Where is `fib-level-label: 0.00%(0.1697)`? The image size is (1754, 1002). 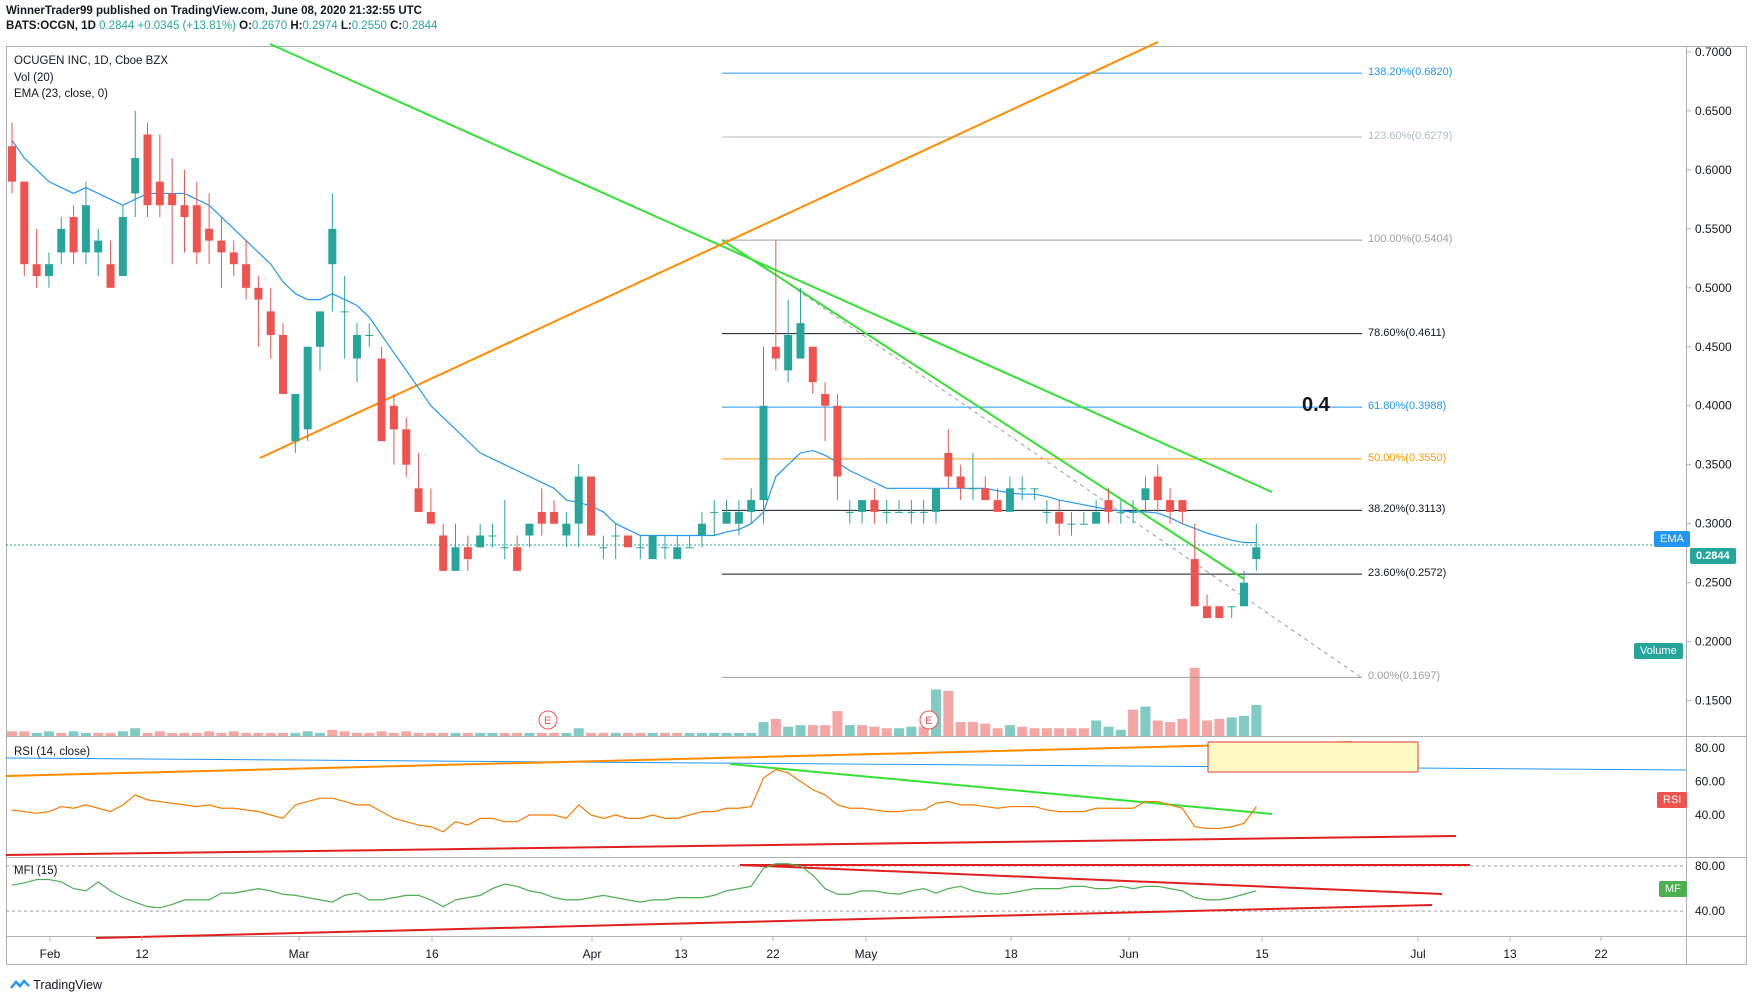 fib-level-label: 0.00%(0.1697) is located at coordinates (1404, 676).